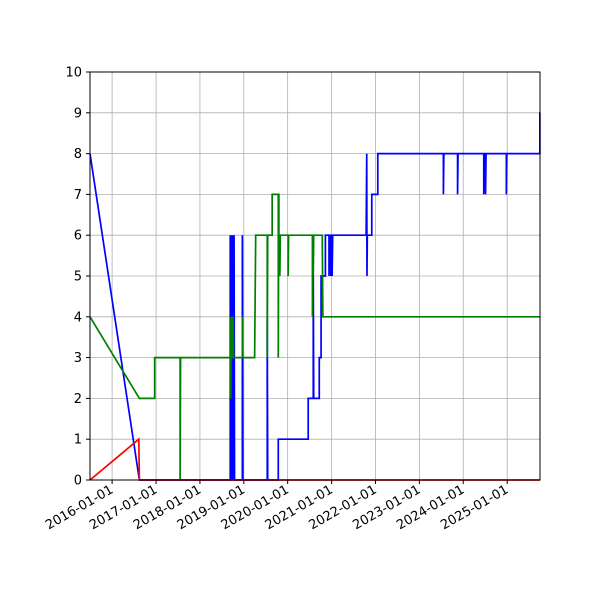  I want to click on y-tick-label: 5, so click(78, 277).